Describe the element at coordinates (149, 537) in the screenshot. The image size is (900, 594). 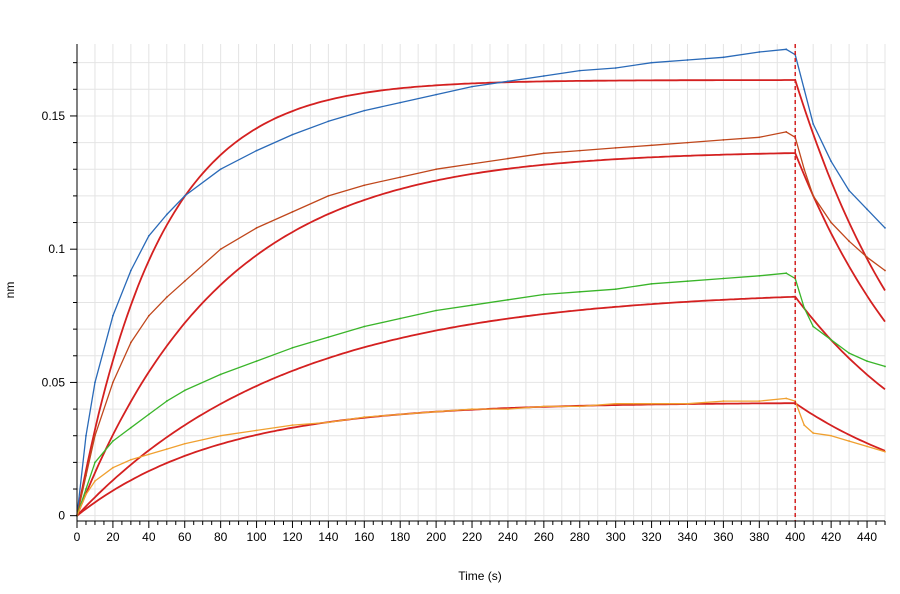
I see `x-tick-label: 40` at that location.